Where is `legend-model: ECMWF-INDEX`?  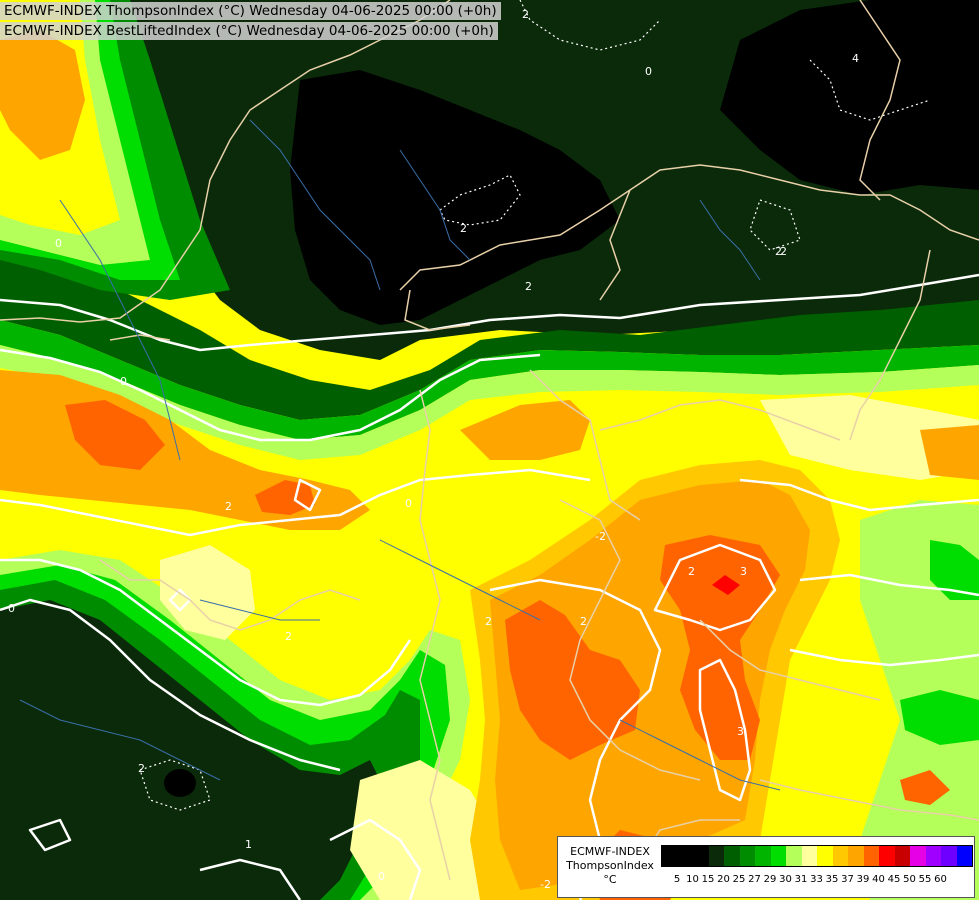
legend-model: ECMWF-INDEX is located at coordinates (610, 851).